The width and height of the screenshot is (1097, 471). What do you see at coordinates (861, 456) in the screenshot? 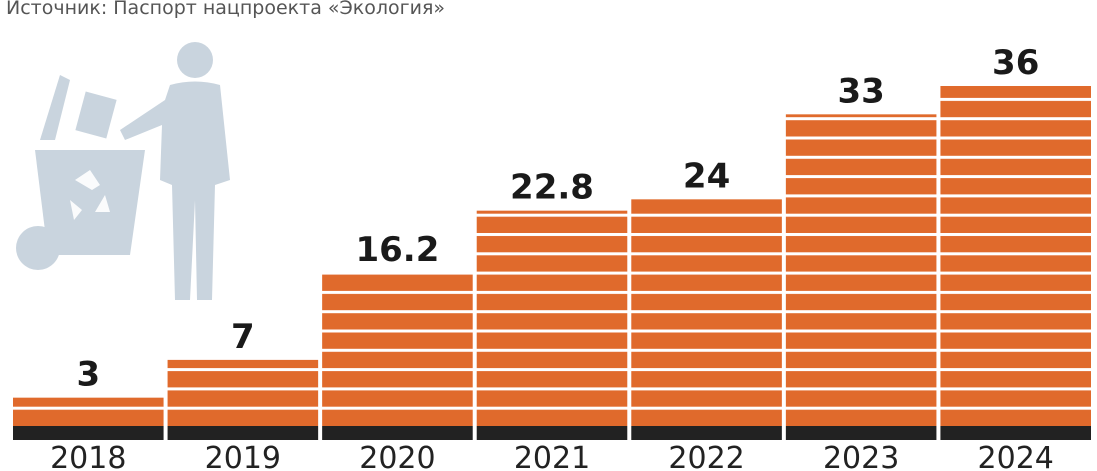
I see `x-tick-label: 2023` at bounding box center [861, 456].